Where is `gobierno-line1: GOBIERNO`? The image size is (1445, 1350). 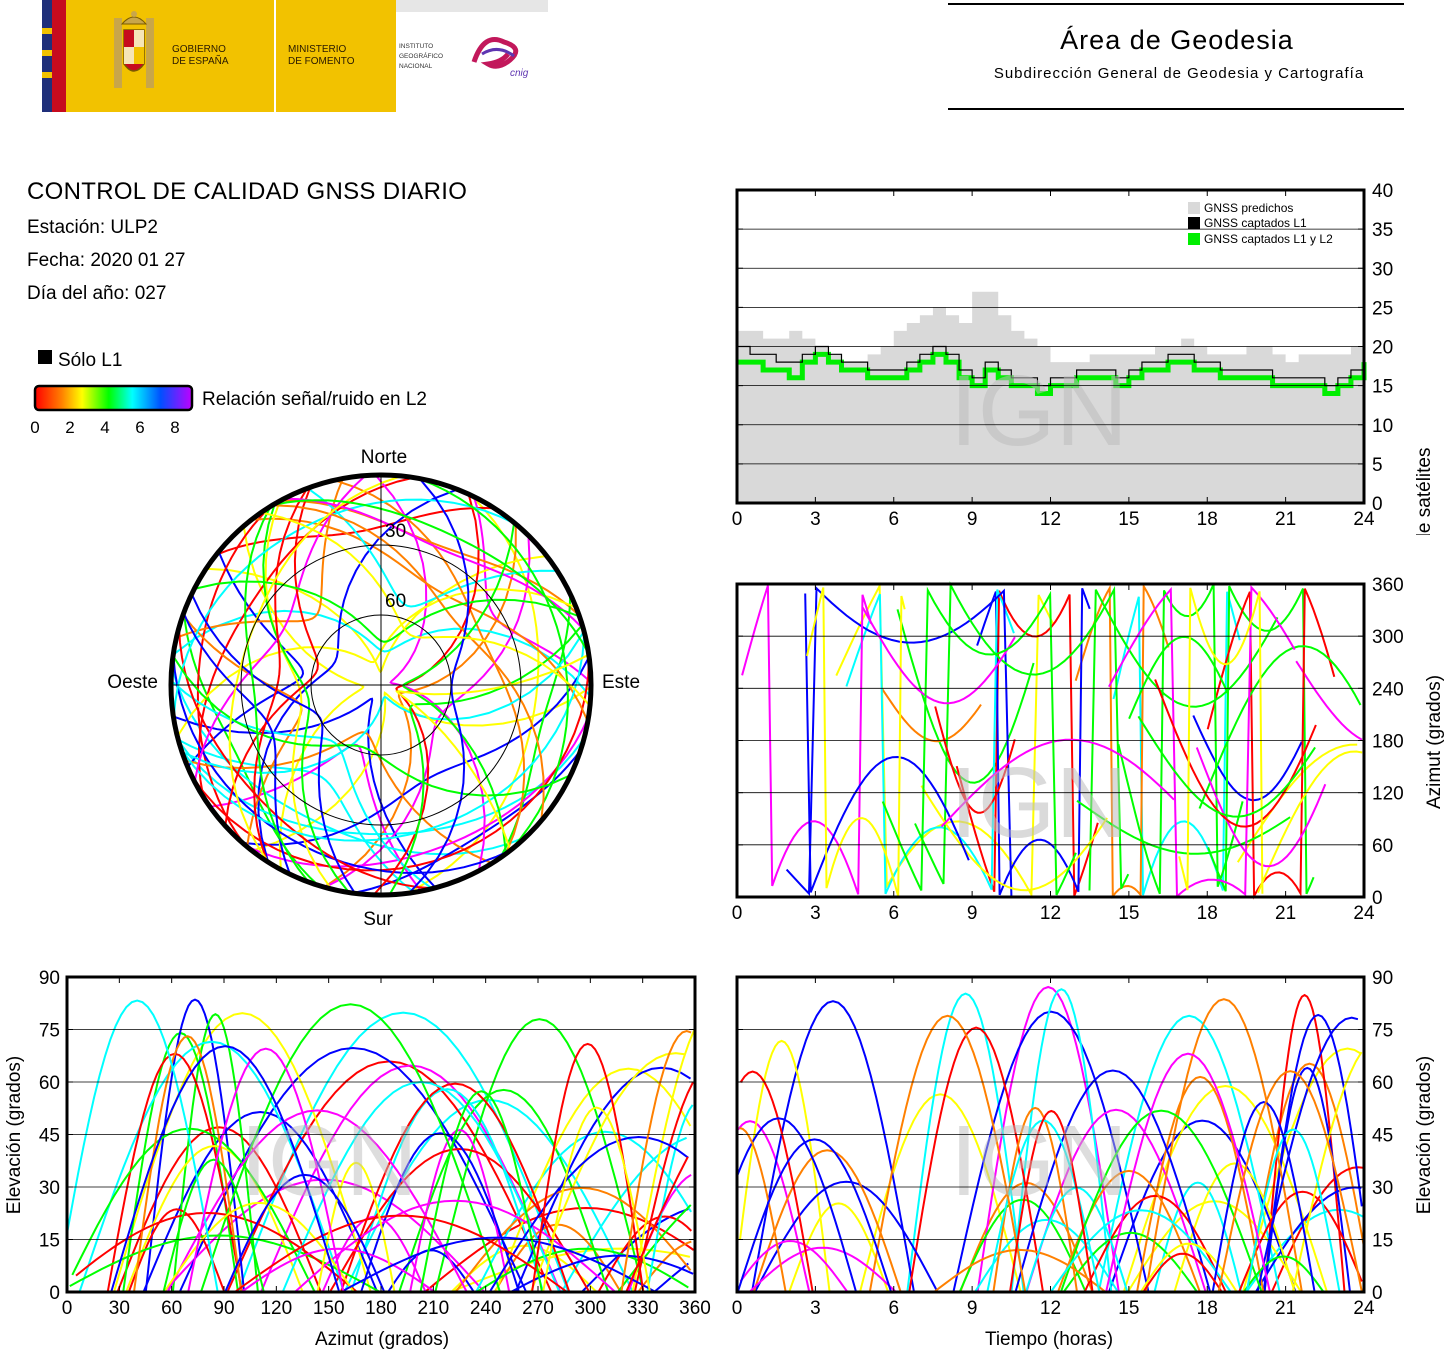
gobierno-line1: GOBIERNO is located at coordinates (199, 49).